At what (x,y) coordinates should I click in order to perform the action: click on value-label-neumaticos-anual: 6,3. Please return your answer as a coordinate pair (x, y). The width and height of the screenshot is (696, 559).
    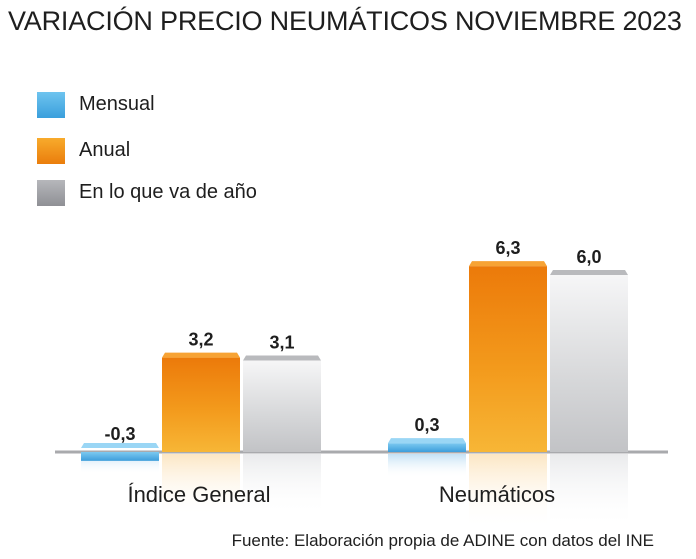
    Looking at the image, I should click on (507, 248).